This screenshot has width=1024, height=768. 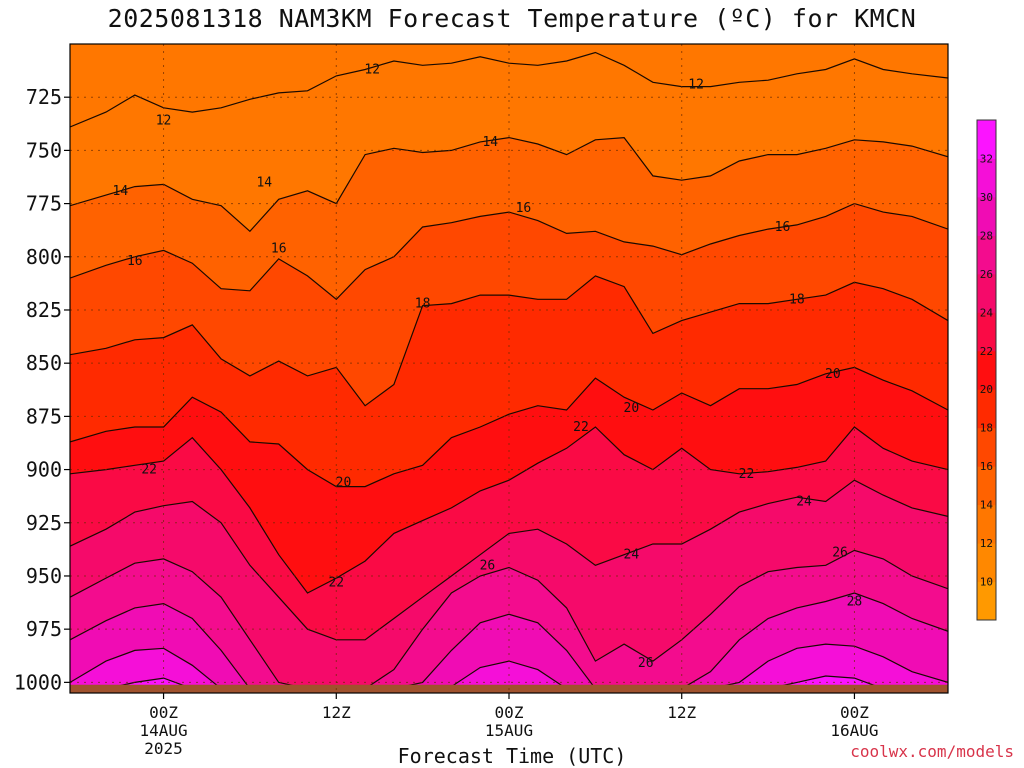 What do you see at coordinates (44, 310) in the screenshot?
I see `y-tick-label: 825` at bounding box center [44, 310].